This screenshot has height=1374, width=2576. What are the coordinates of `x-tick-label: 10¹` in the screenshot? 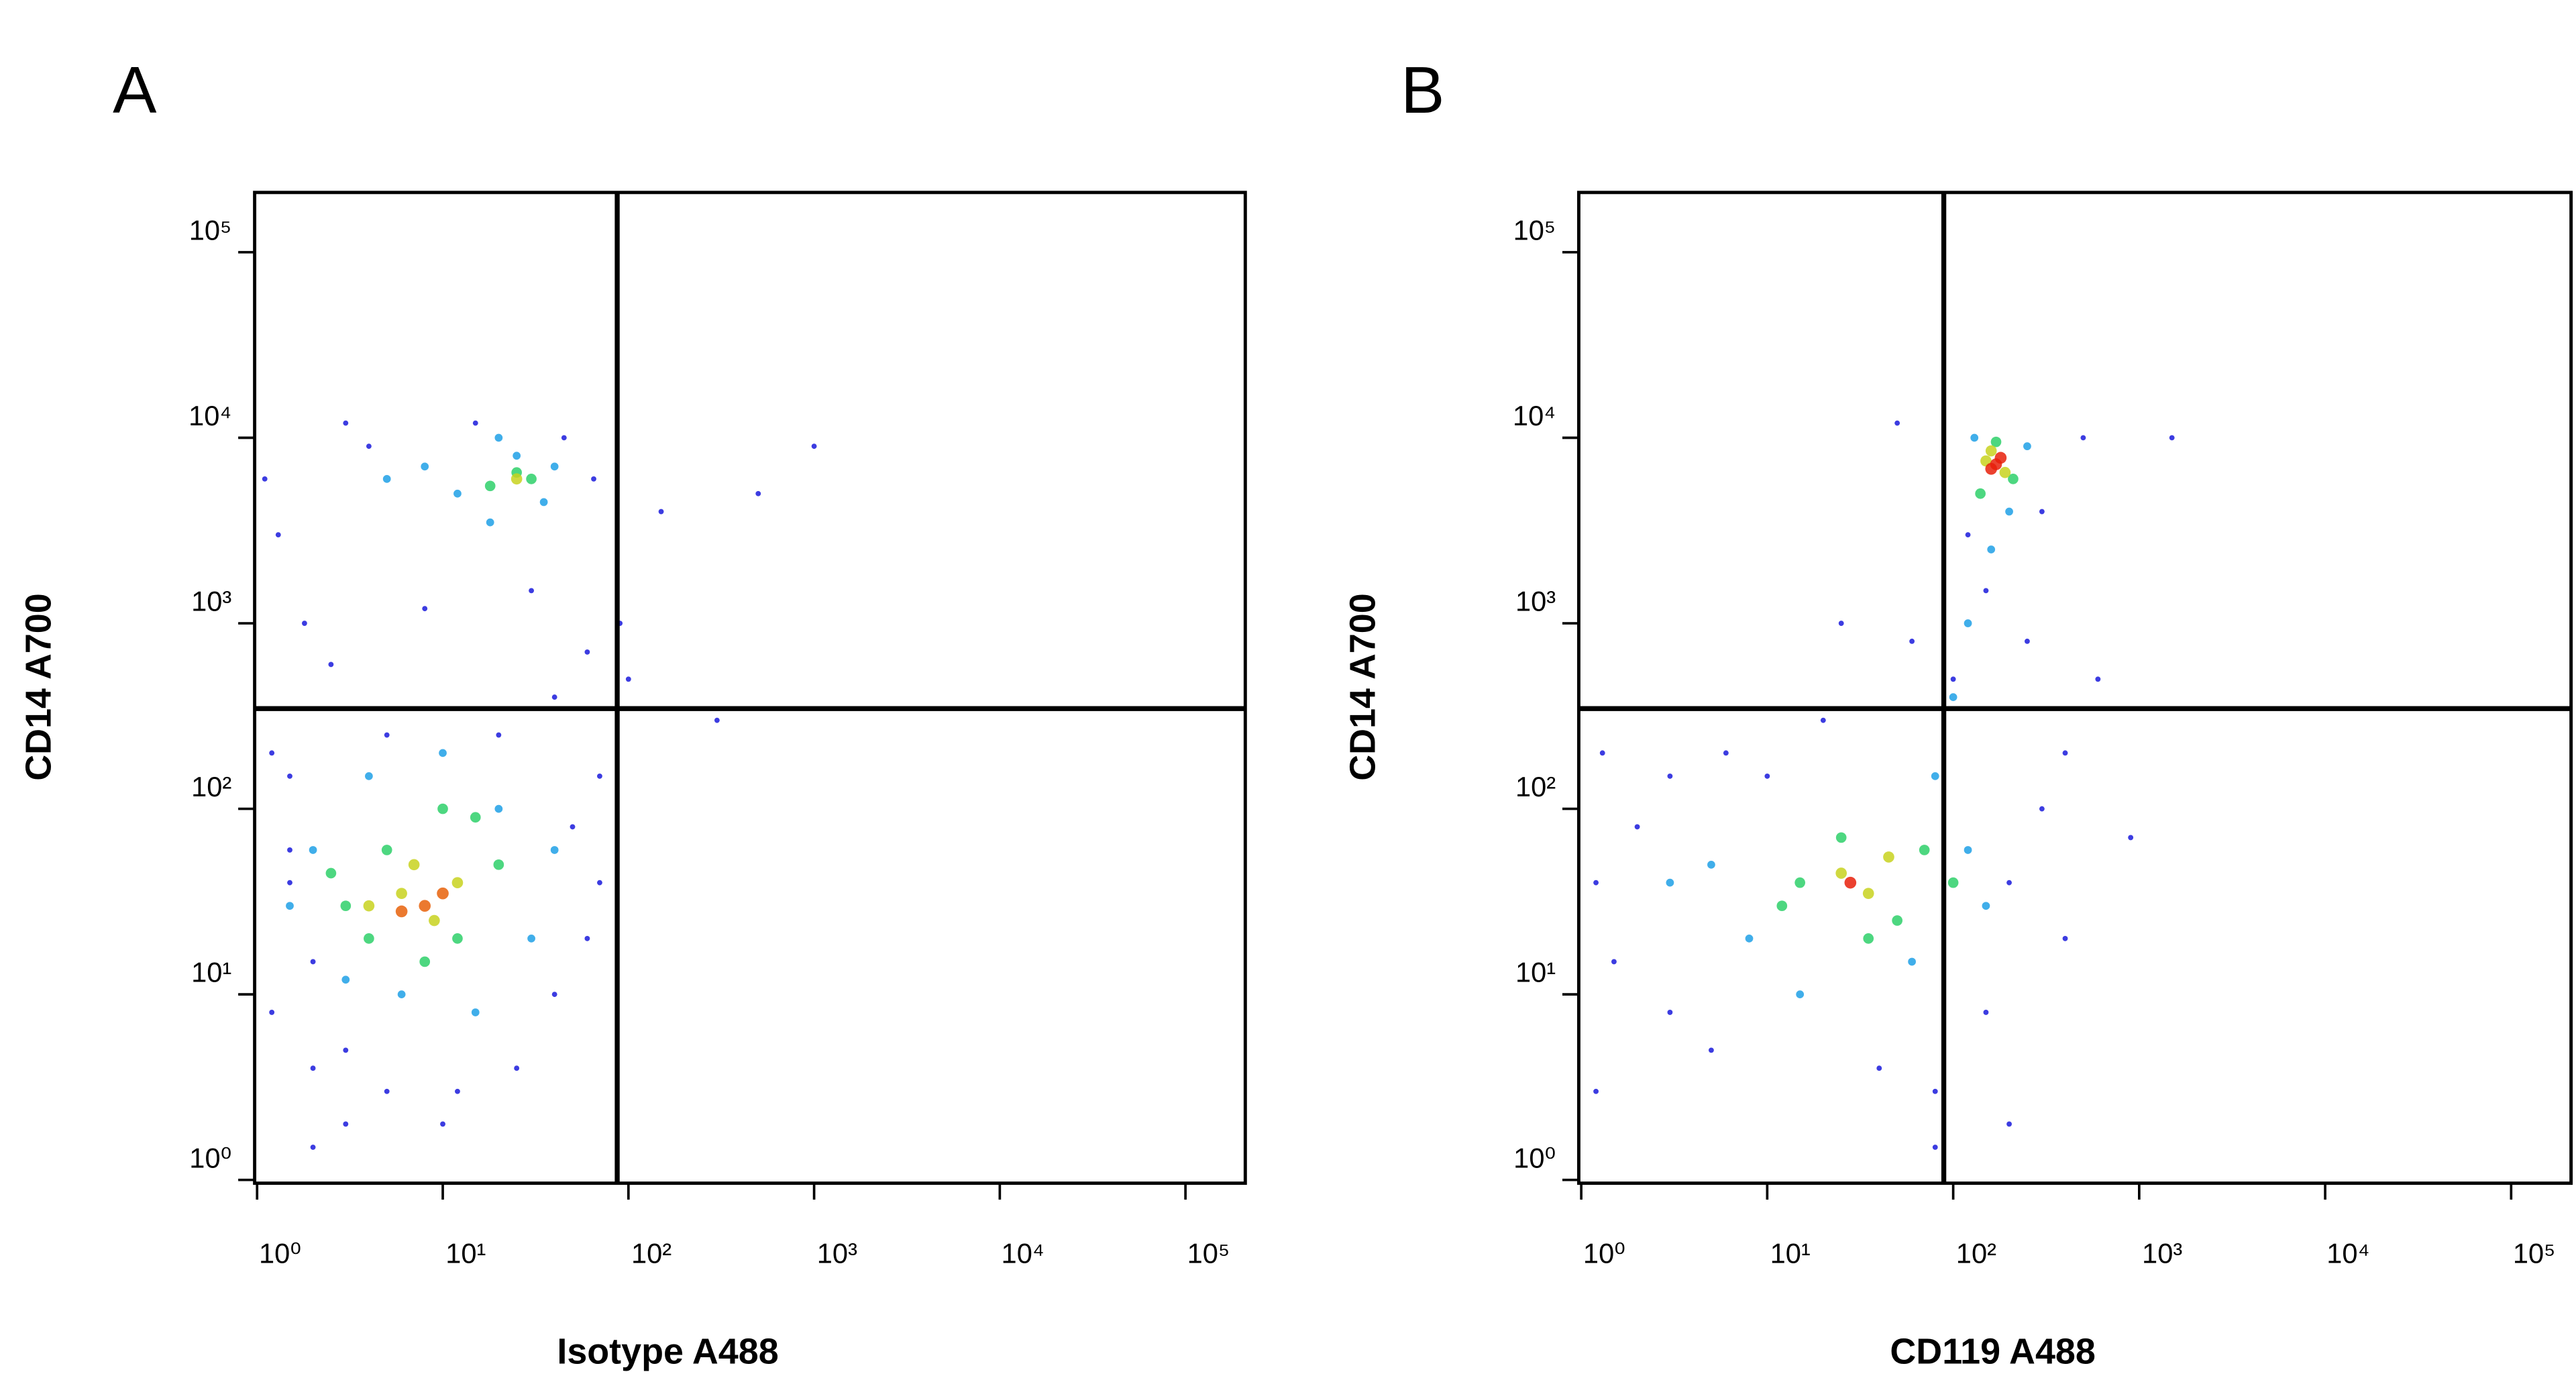 It's located at (465, 1253).